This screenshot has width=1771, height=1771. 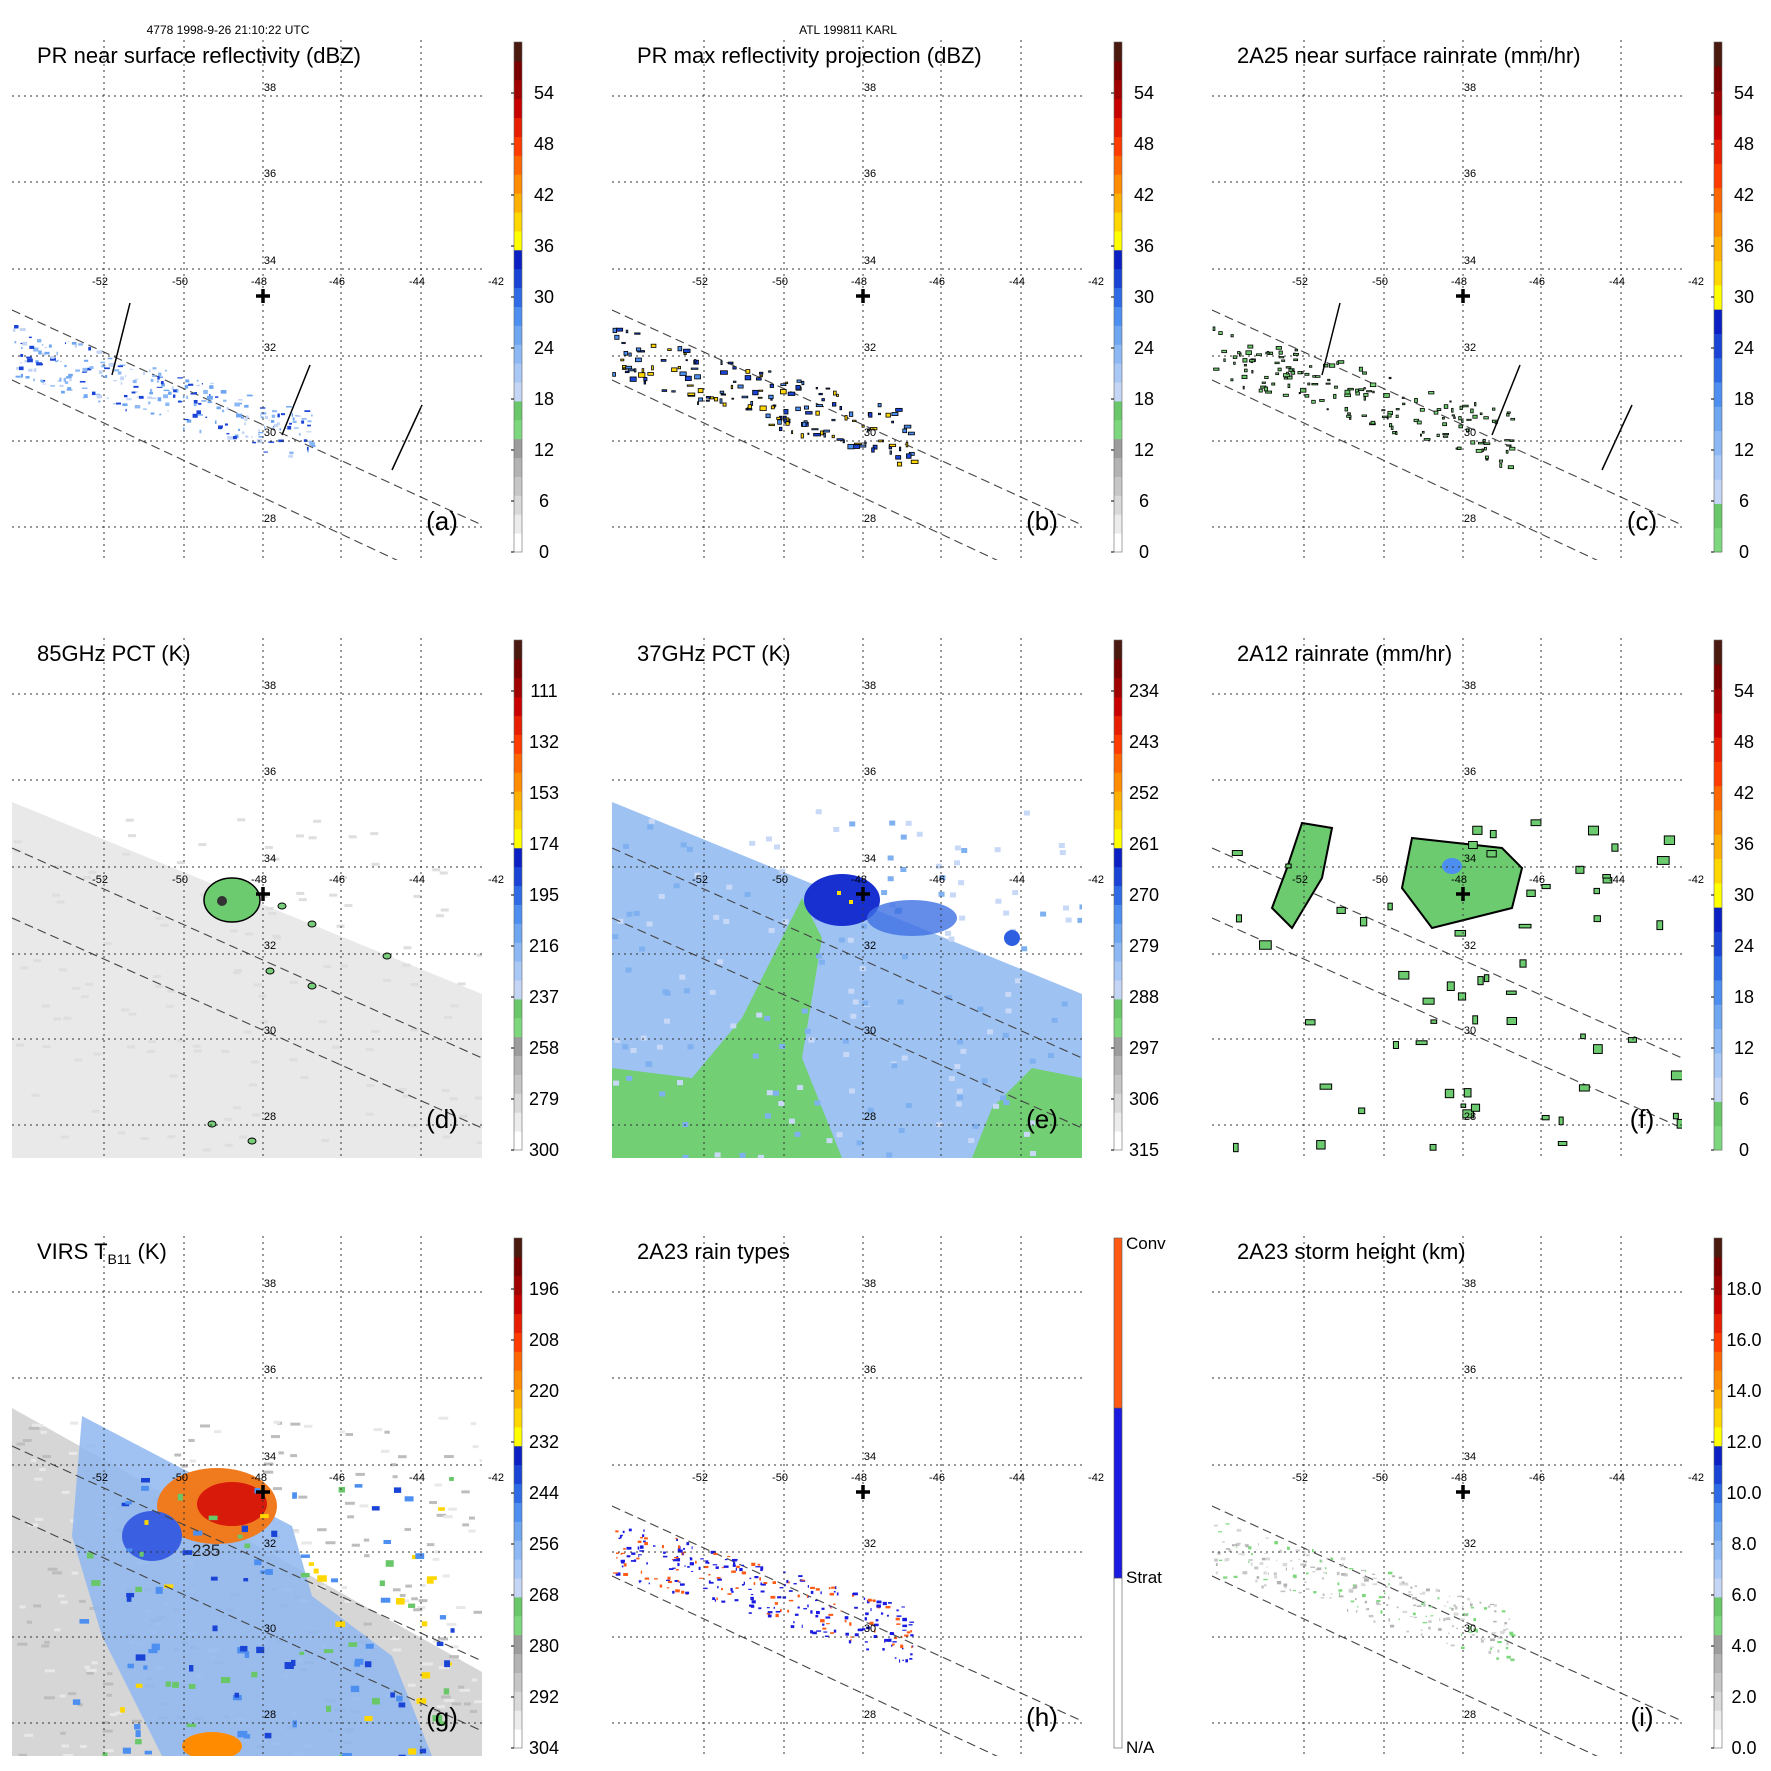 I want to click on latitude-label: 32, so click(x=270, y=1544).